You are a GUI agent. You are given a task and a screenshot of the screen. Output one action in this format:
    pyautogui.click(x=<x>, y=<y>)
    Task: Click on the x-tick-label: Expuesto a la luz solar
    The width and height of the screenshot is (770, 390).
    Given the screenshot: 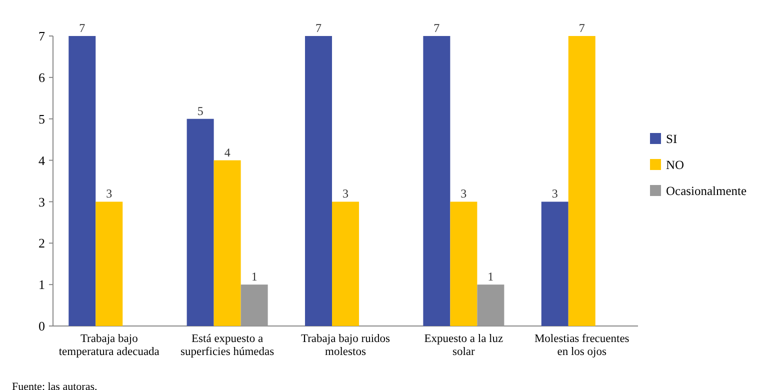 What is the action you would take?
    pyautogui.click(x=464, y=345)
    